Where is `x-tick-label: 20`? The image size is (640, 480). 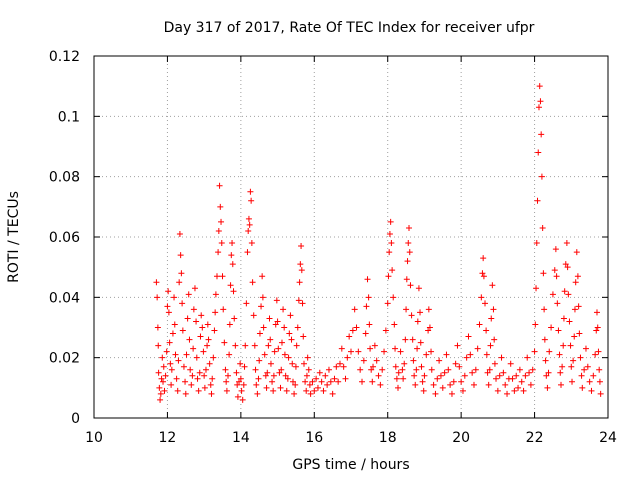
x-tick-label: 20 is located at coordinates (461, 438).